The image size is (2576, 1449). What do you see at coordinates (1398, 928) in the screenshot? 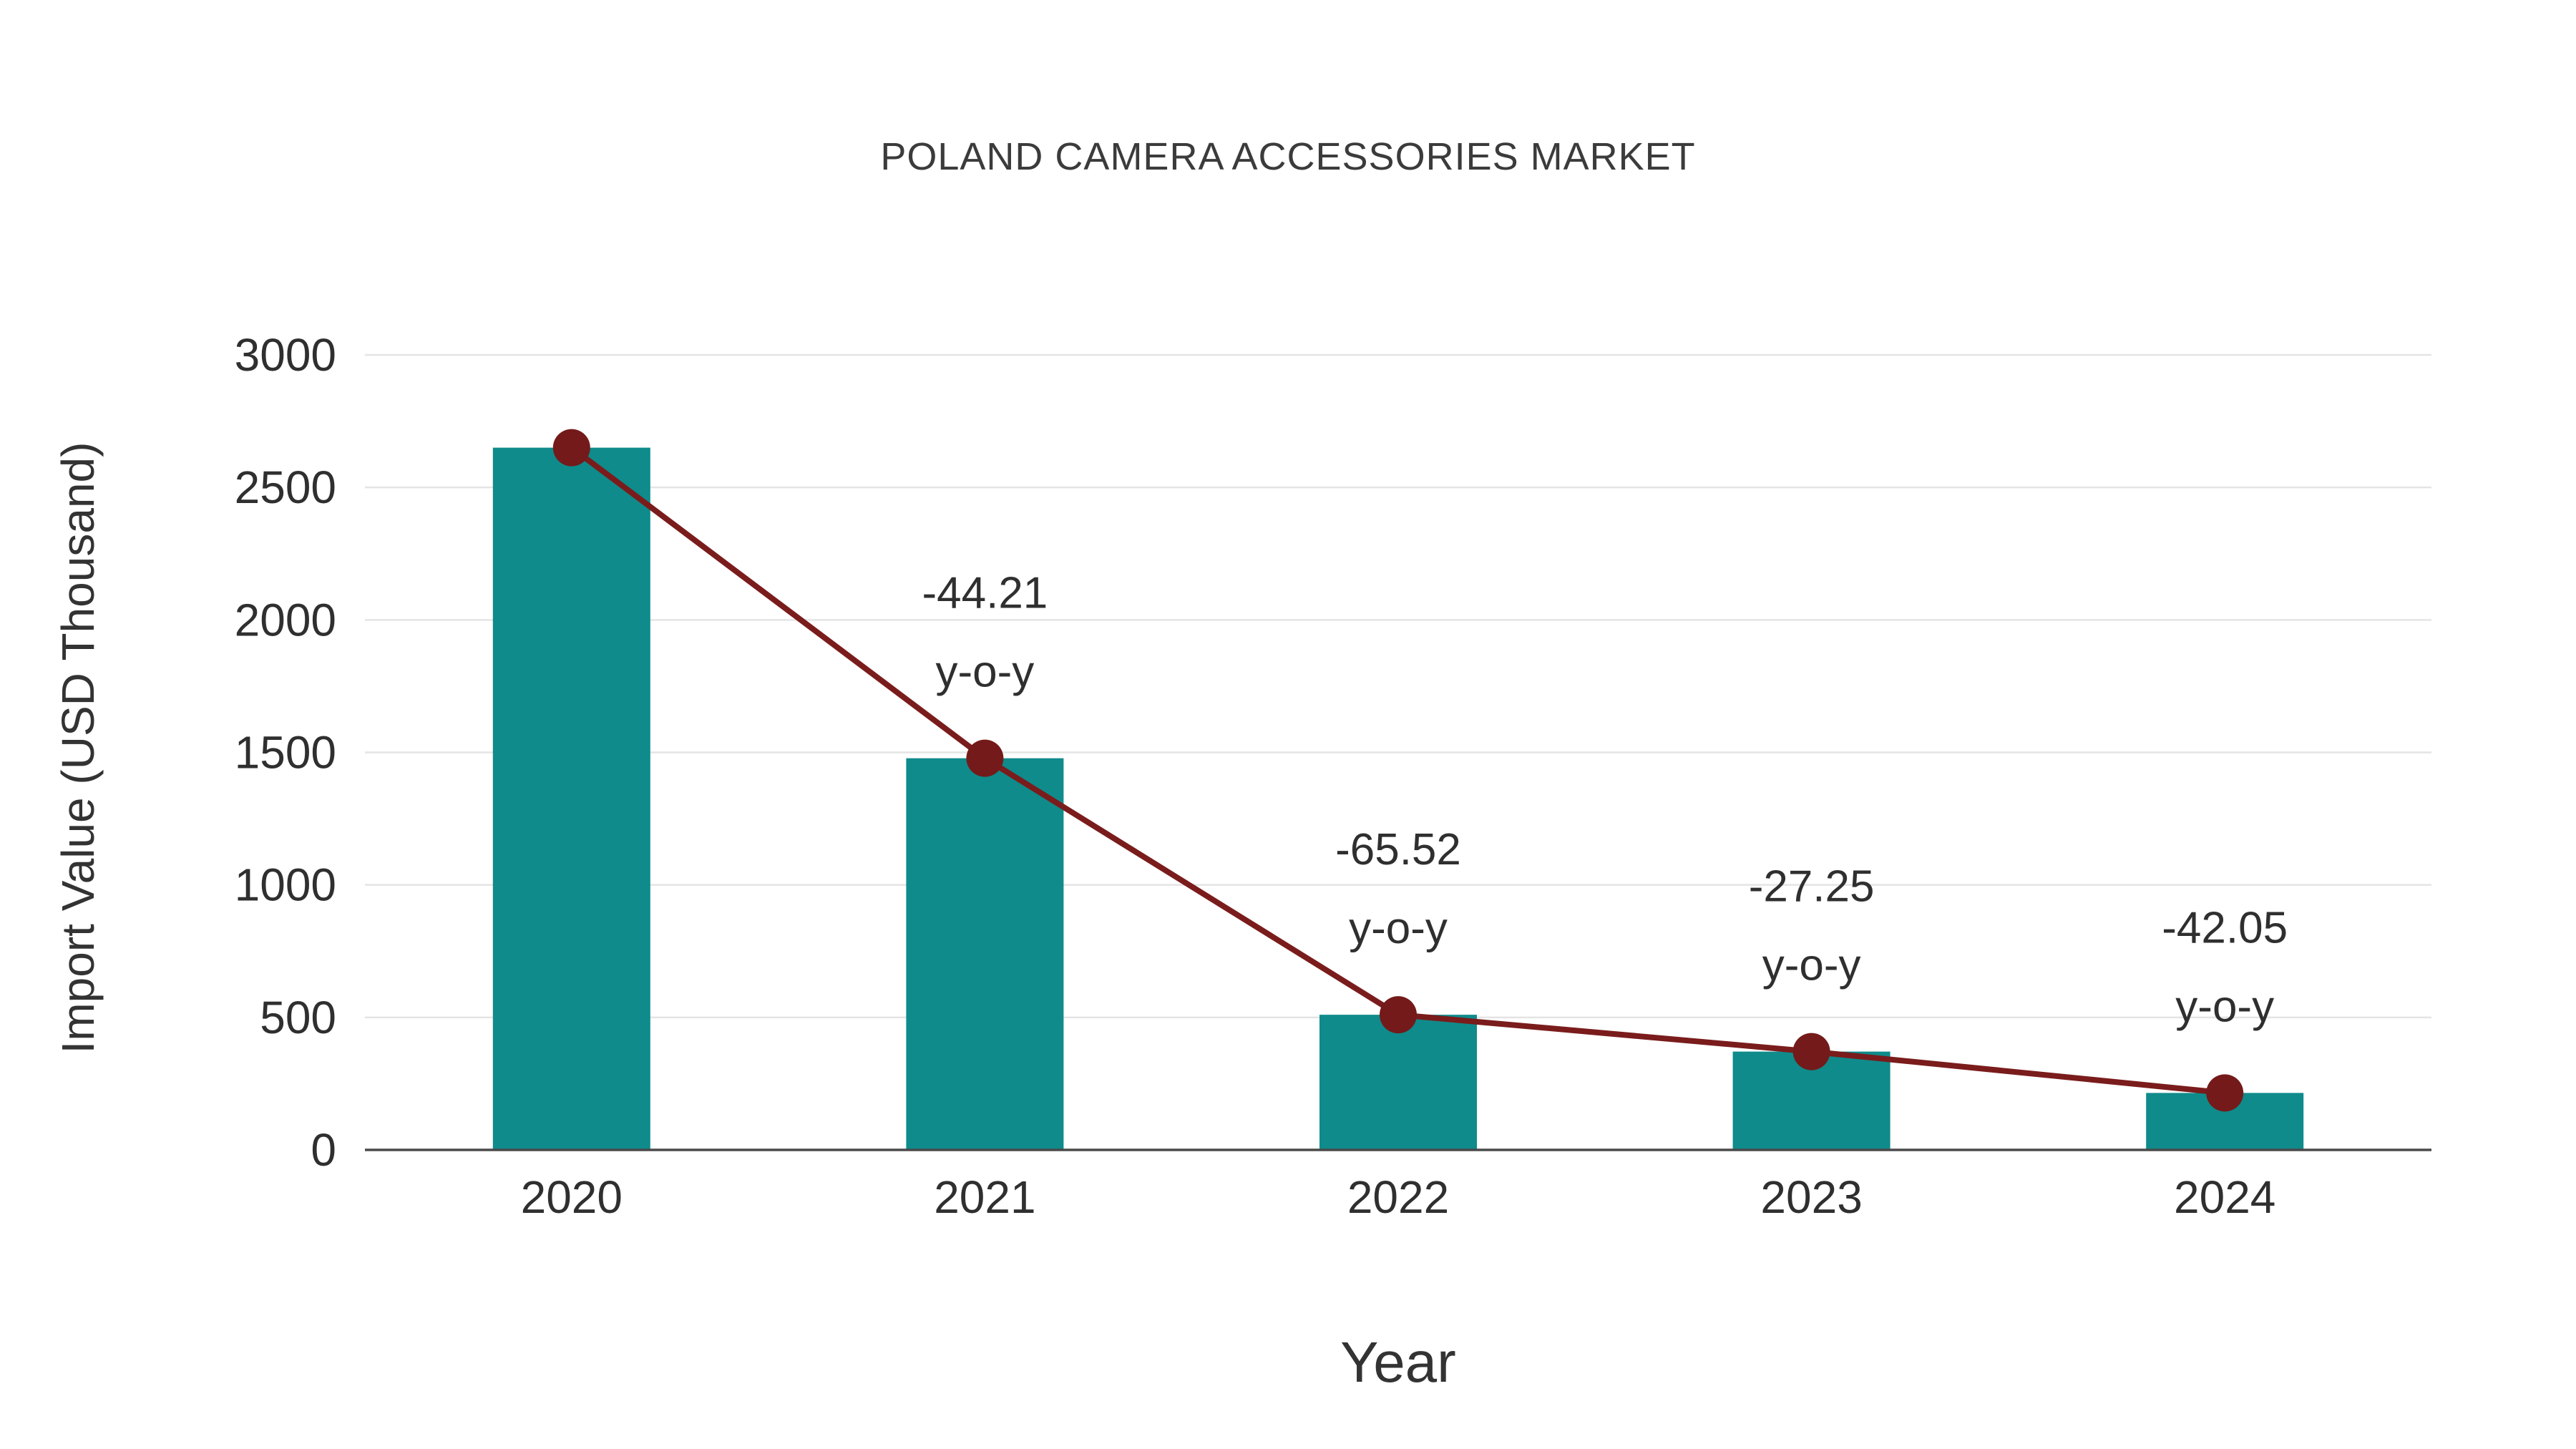
I see `yoy-suffix-2022: y-o-y` at bounding box center [1398, 928].